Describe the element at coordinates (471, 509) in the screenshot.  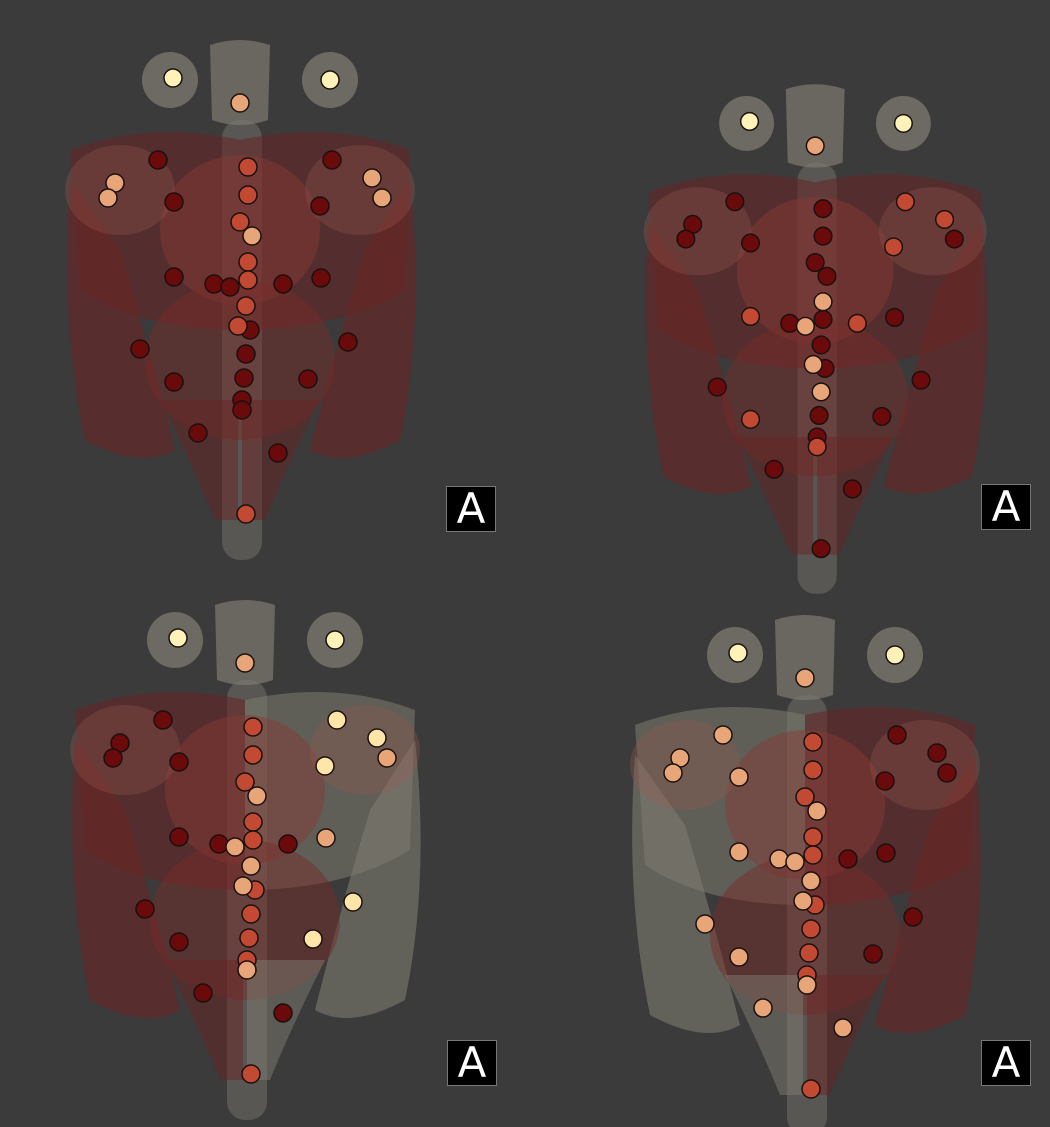
I see `panel-badge-top-left: A` at that location.